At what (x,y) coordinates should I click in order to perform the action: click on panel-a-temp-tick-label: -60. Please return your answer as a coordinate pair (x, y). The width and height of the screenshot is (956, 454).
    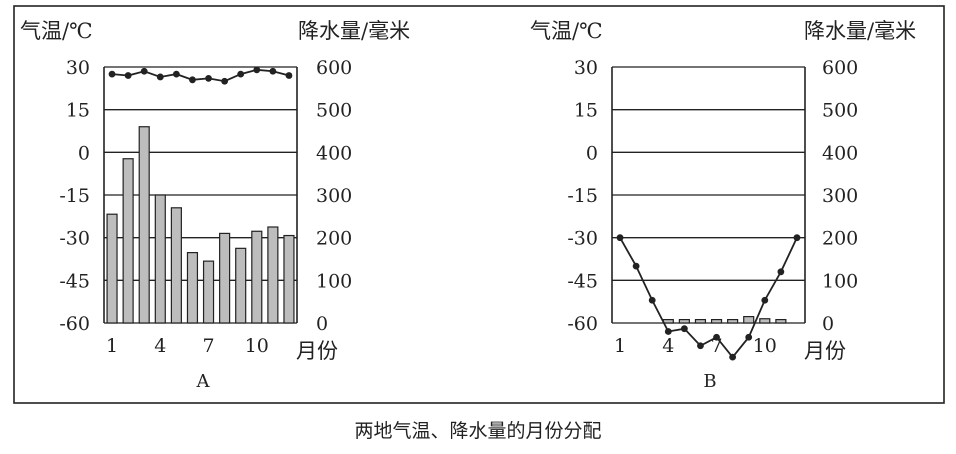
    Looking at the image, I should click on (74, 324).